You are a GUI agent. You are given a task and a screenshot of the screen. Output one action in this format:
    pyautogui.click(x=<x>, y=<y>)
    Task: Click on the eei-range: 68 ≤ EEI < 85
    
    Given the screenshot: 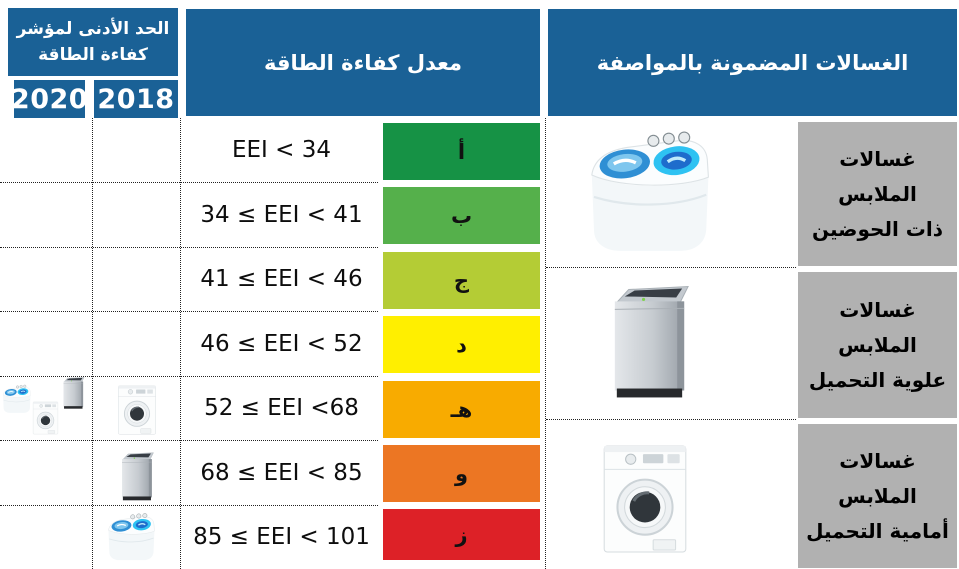 What is the action you would take?
    pyautogui.click(x=281, y=472)
    